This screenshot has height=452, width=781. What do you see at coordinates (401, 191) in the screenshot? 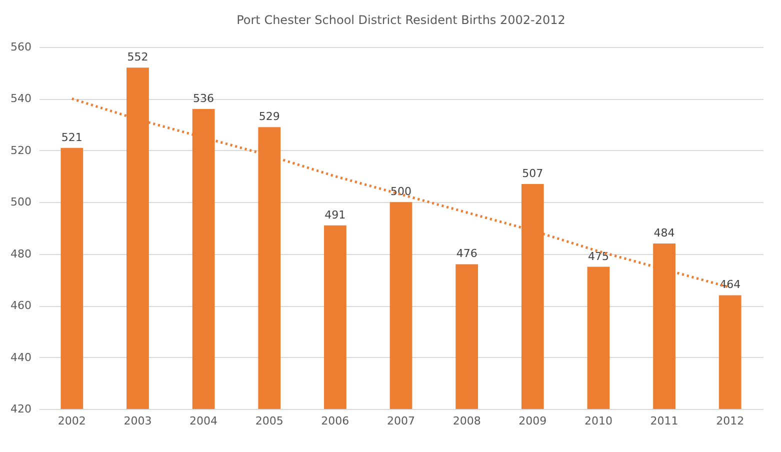
I see `data-label: 500` at bounding box center [401, 191].